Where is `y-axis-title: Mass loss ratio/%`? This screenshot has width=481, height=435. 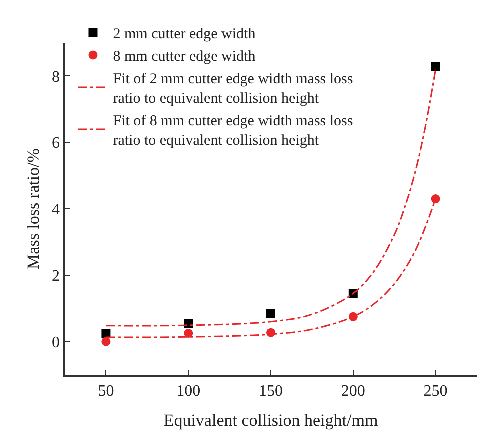
y-axis-title: Mass loss ratio/% is located at coordinates (34, 209).